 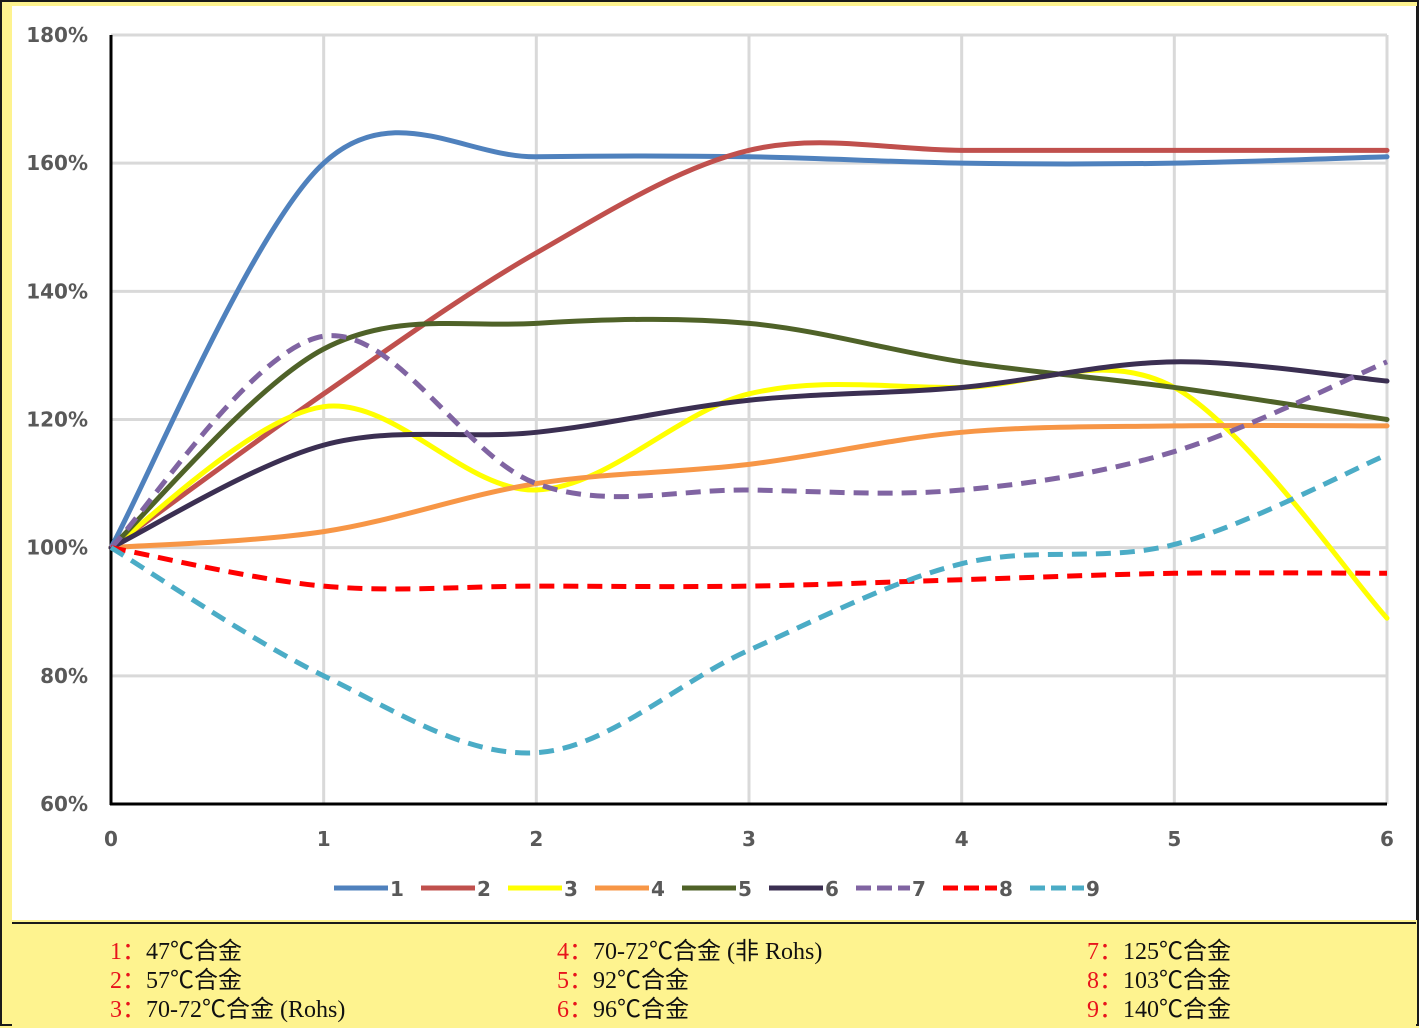 I want to click on x-tick-label: 2, so click(x=536, y=839).